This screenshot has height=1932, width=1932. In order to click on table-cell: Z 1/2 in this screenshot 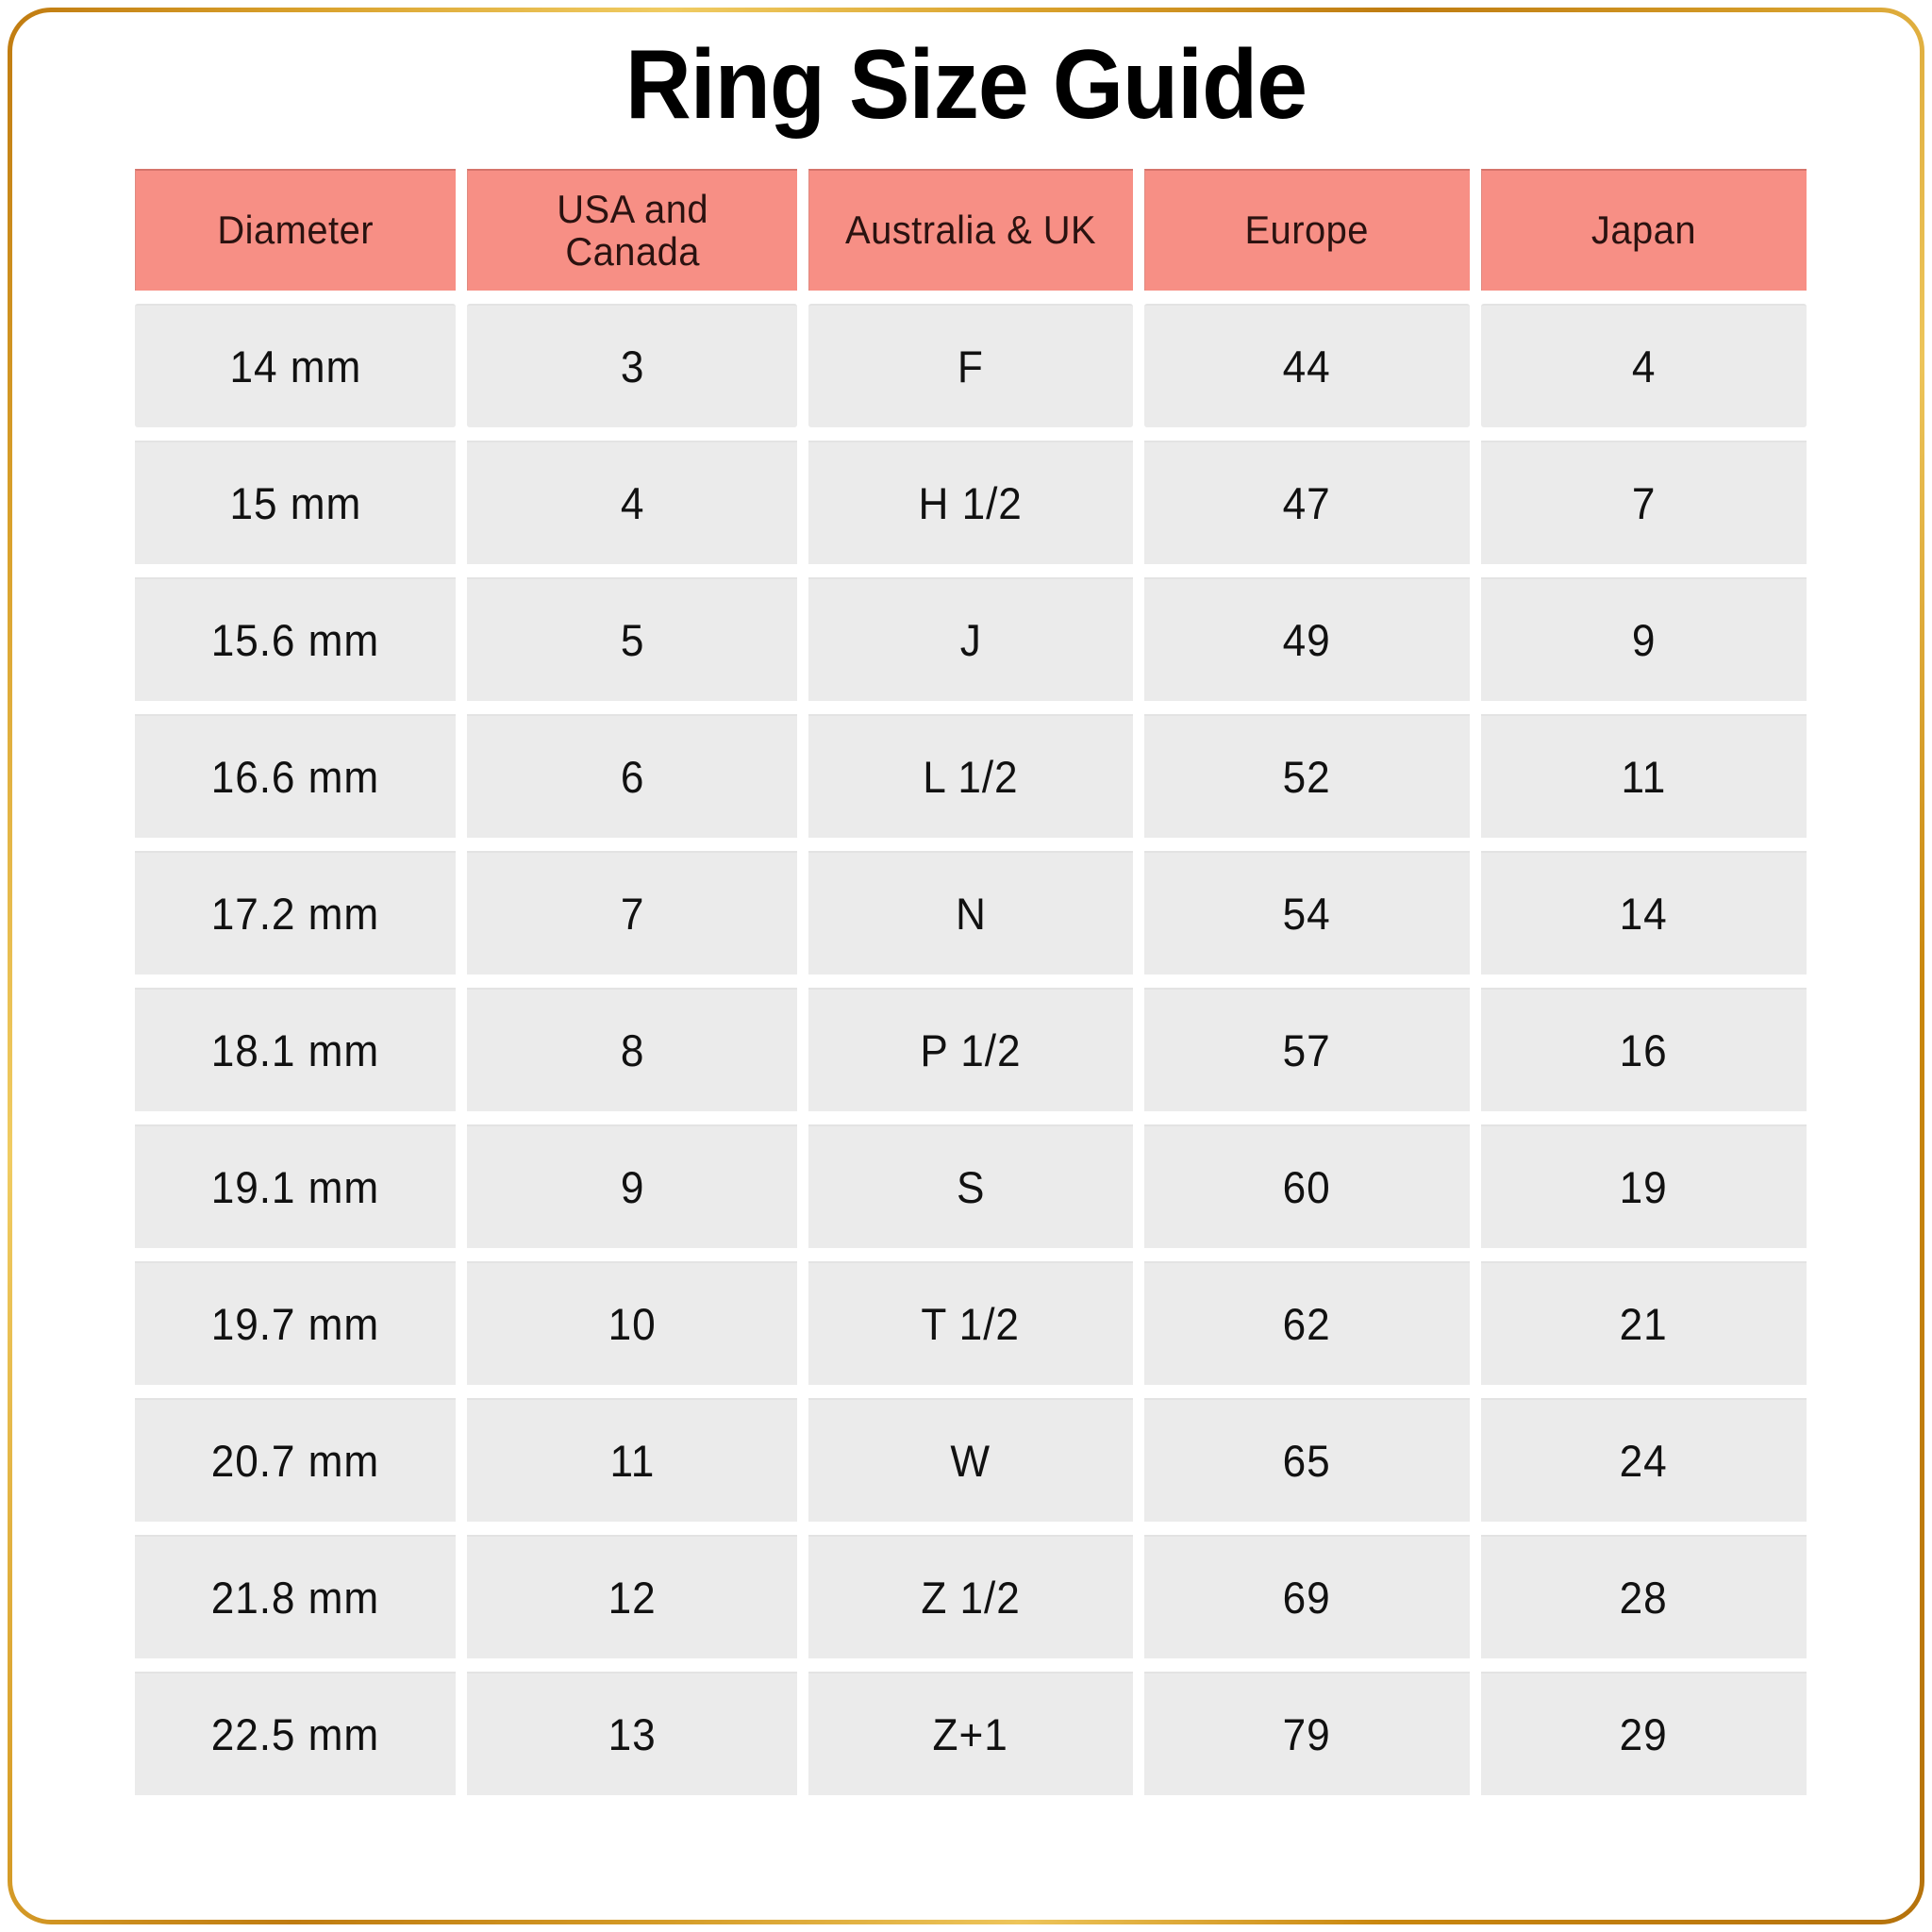, I will do `click(971, 1596)`.